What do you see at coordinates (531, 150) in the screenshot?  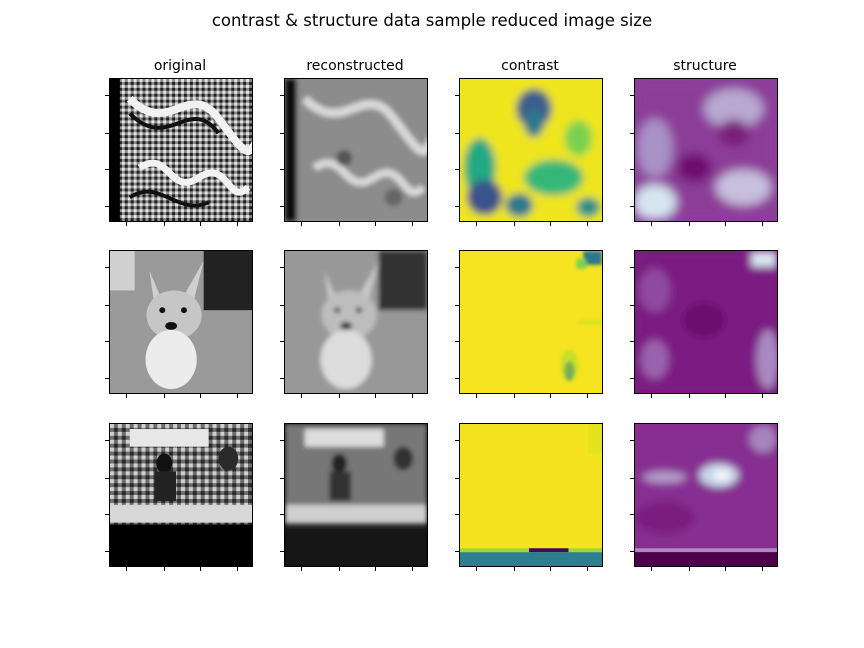 I see `panel-snake-contrast` at bounding box center [531, 150].